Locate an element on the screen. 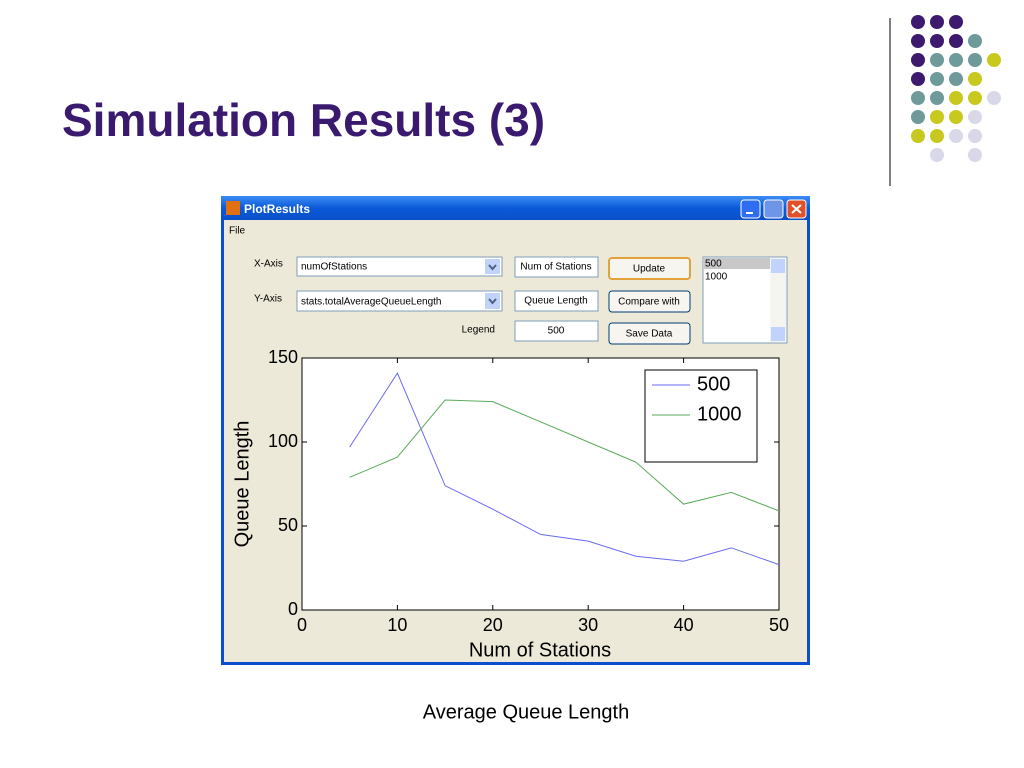 The width and height of the screenshot is (1024, 768). scroll-down is located at coordinates (778, 334).